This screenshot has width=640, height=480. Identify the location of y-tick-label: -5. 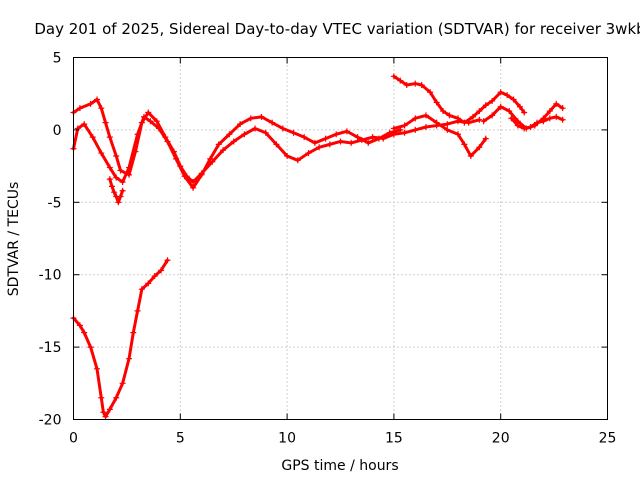
(55, 203).